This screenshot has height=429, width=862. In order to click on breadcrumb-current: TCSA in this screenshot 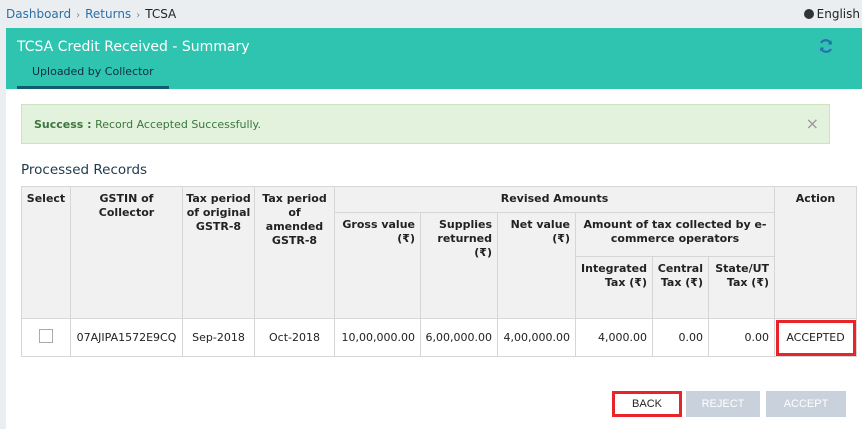, I will do `click(161, 14)`.